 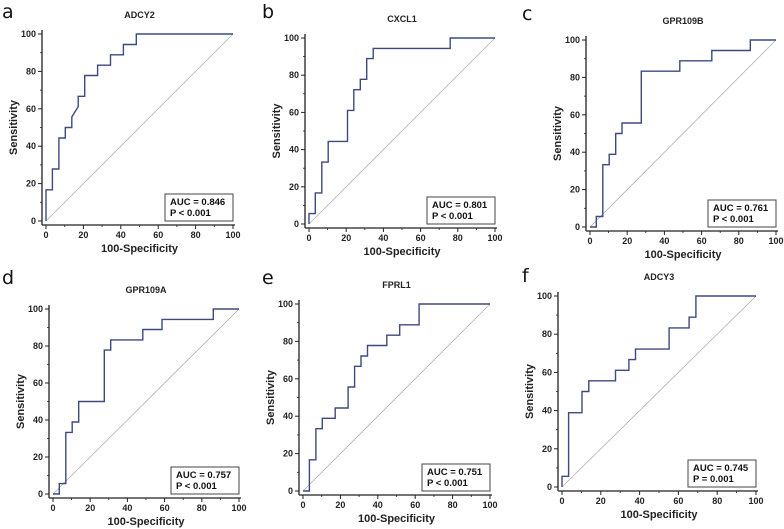 I want to click on panel-letter: d, so click(x=8, y=278).